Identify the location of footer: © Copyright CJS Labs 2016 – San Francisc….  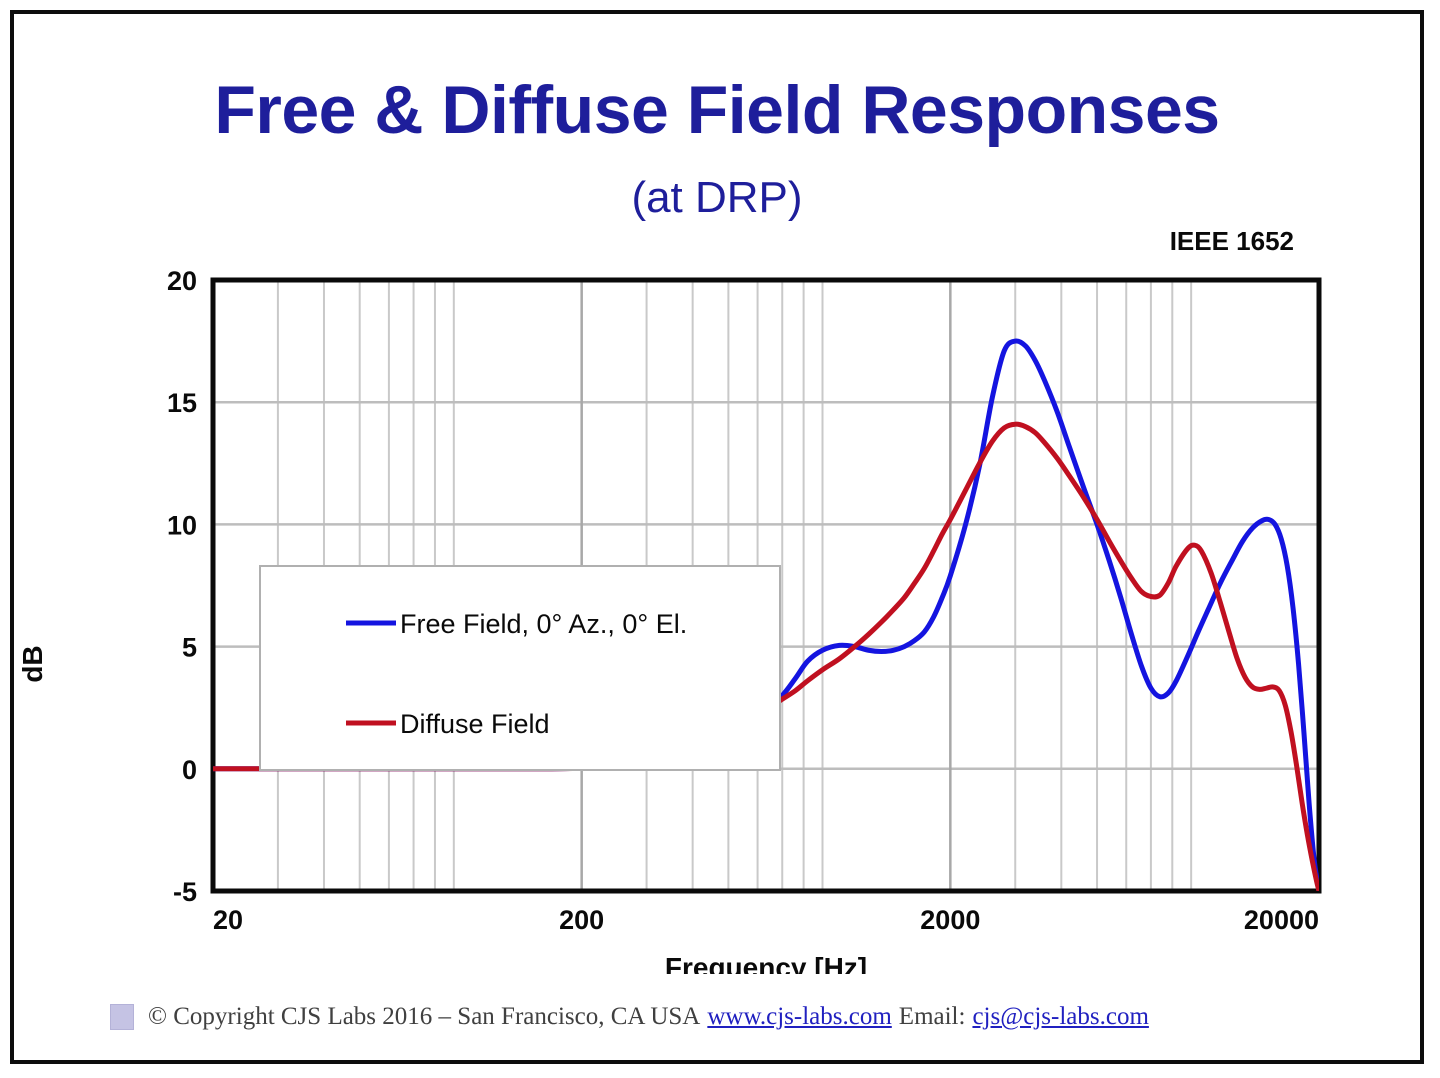
(717, 1017).